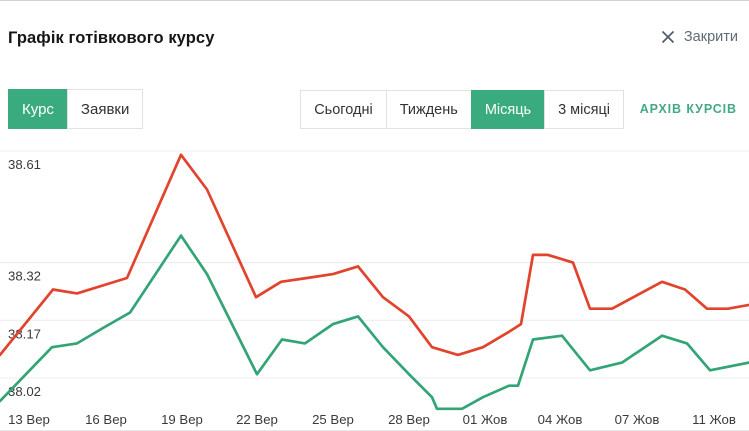 The image size is (749, 431). I want to click on y-axis-label: 38.61, so click(24, 164).